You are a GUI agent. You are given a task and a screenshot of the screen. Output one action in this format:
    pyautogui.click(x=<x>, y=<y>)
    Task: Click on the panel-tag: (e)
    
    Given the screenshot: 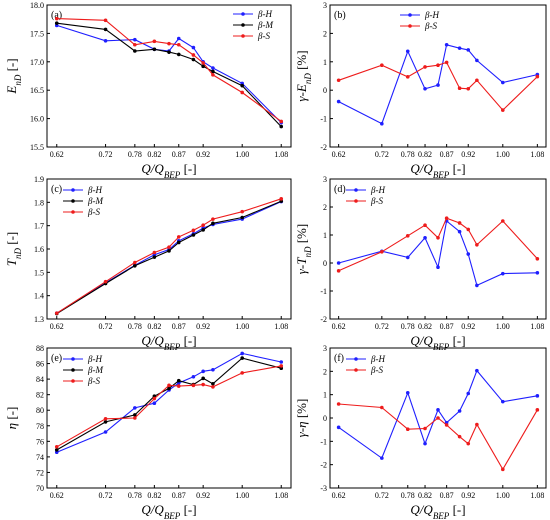 What is the action you would take?
    pyautogui.click(x=56, y=358)
    